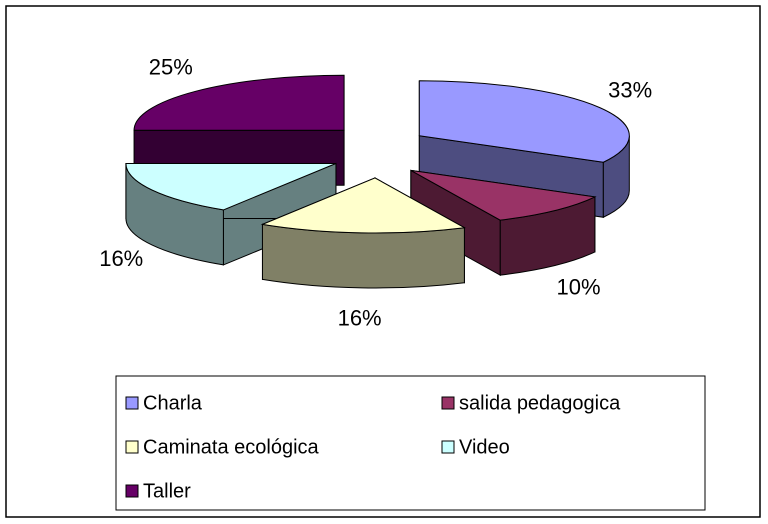 This screenshot has height=524, width=768. Describe the element at coordinates (363, 256) in the screenshot. I see `slice-wall` at that location.